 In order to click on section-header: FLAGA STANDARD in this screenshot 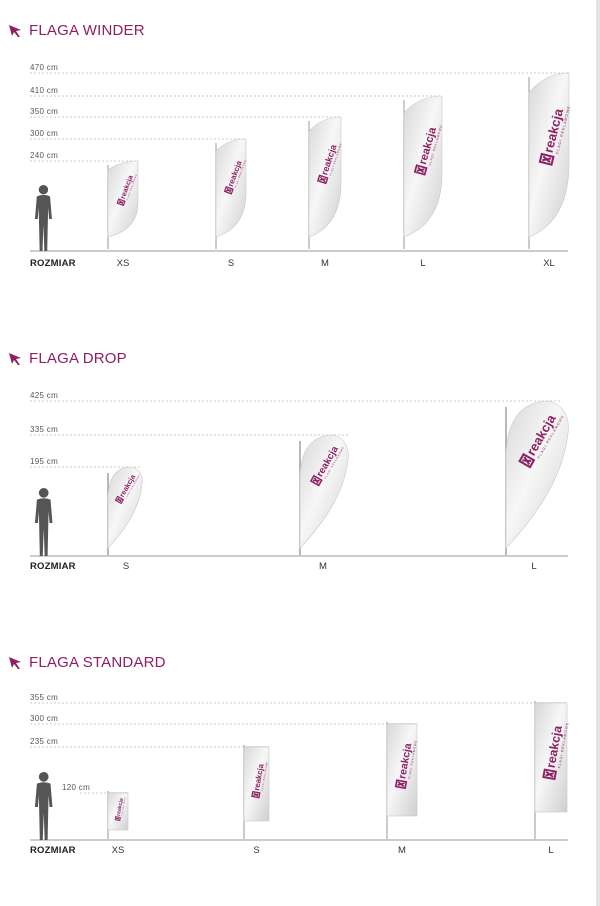, I will do `click(87, 662)`.